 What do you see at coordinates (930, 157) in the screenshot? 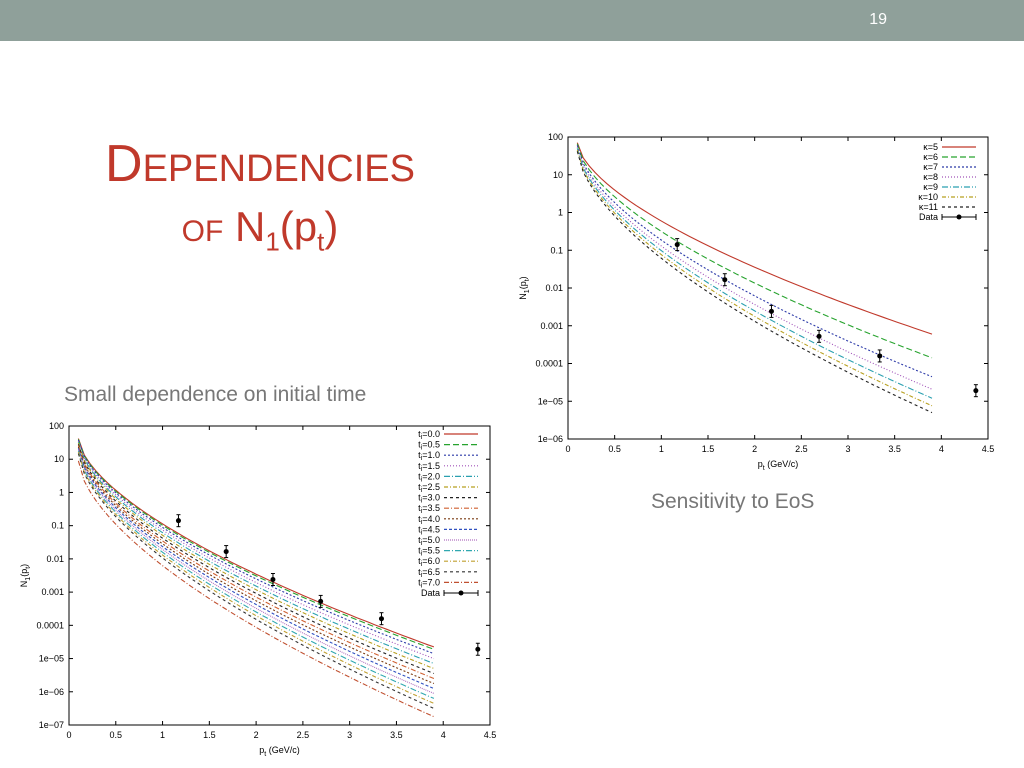
I see `legend-label: κ=6` at bounding box center [930, 157].